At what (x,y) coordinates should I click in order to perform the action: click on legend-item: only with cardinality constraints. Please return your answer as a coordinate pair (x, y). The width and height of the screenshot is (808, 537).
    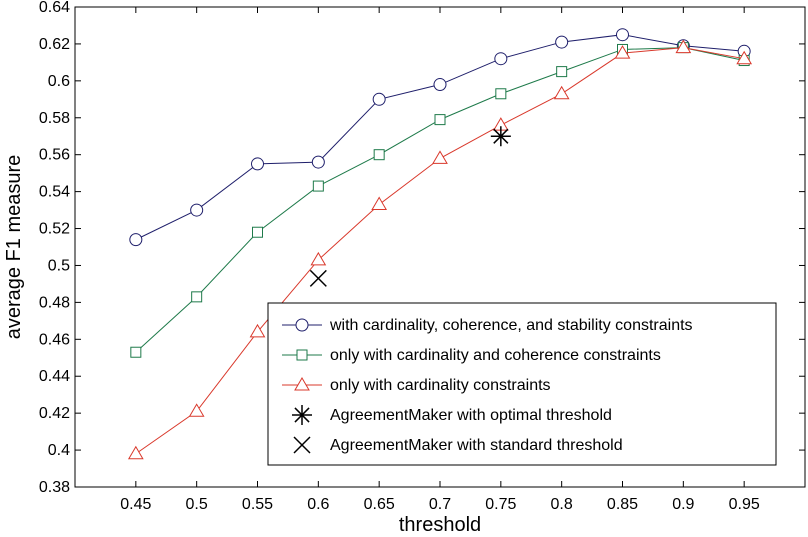
    Looking at the image, I should click on (416, 385).